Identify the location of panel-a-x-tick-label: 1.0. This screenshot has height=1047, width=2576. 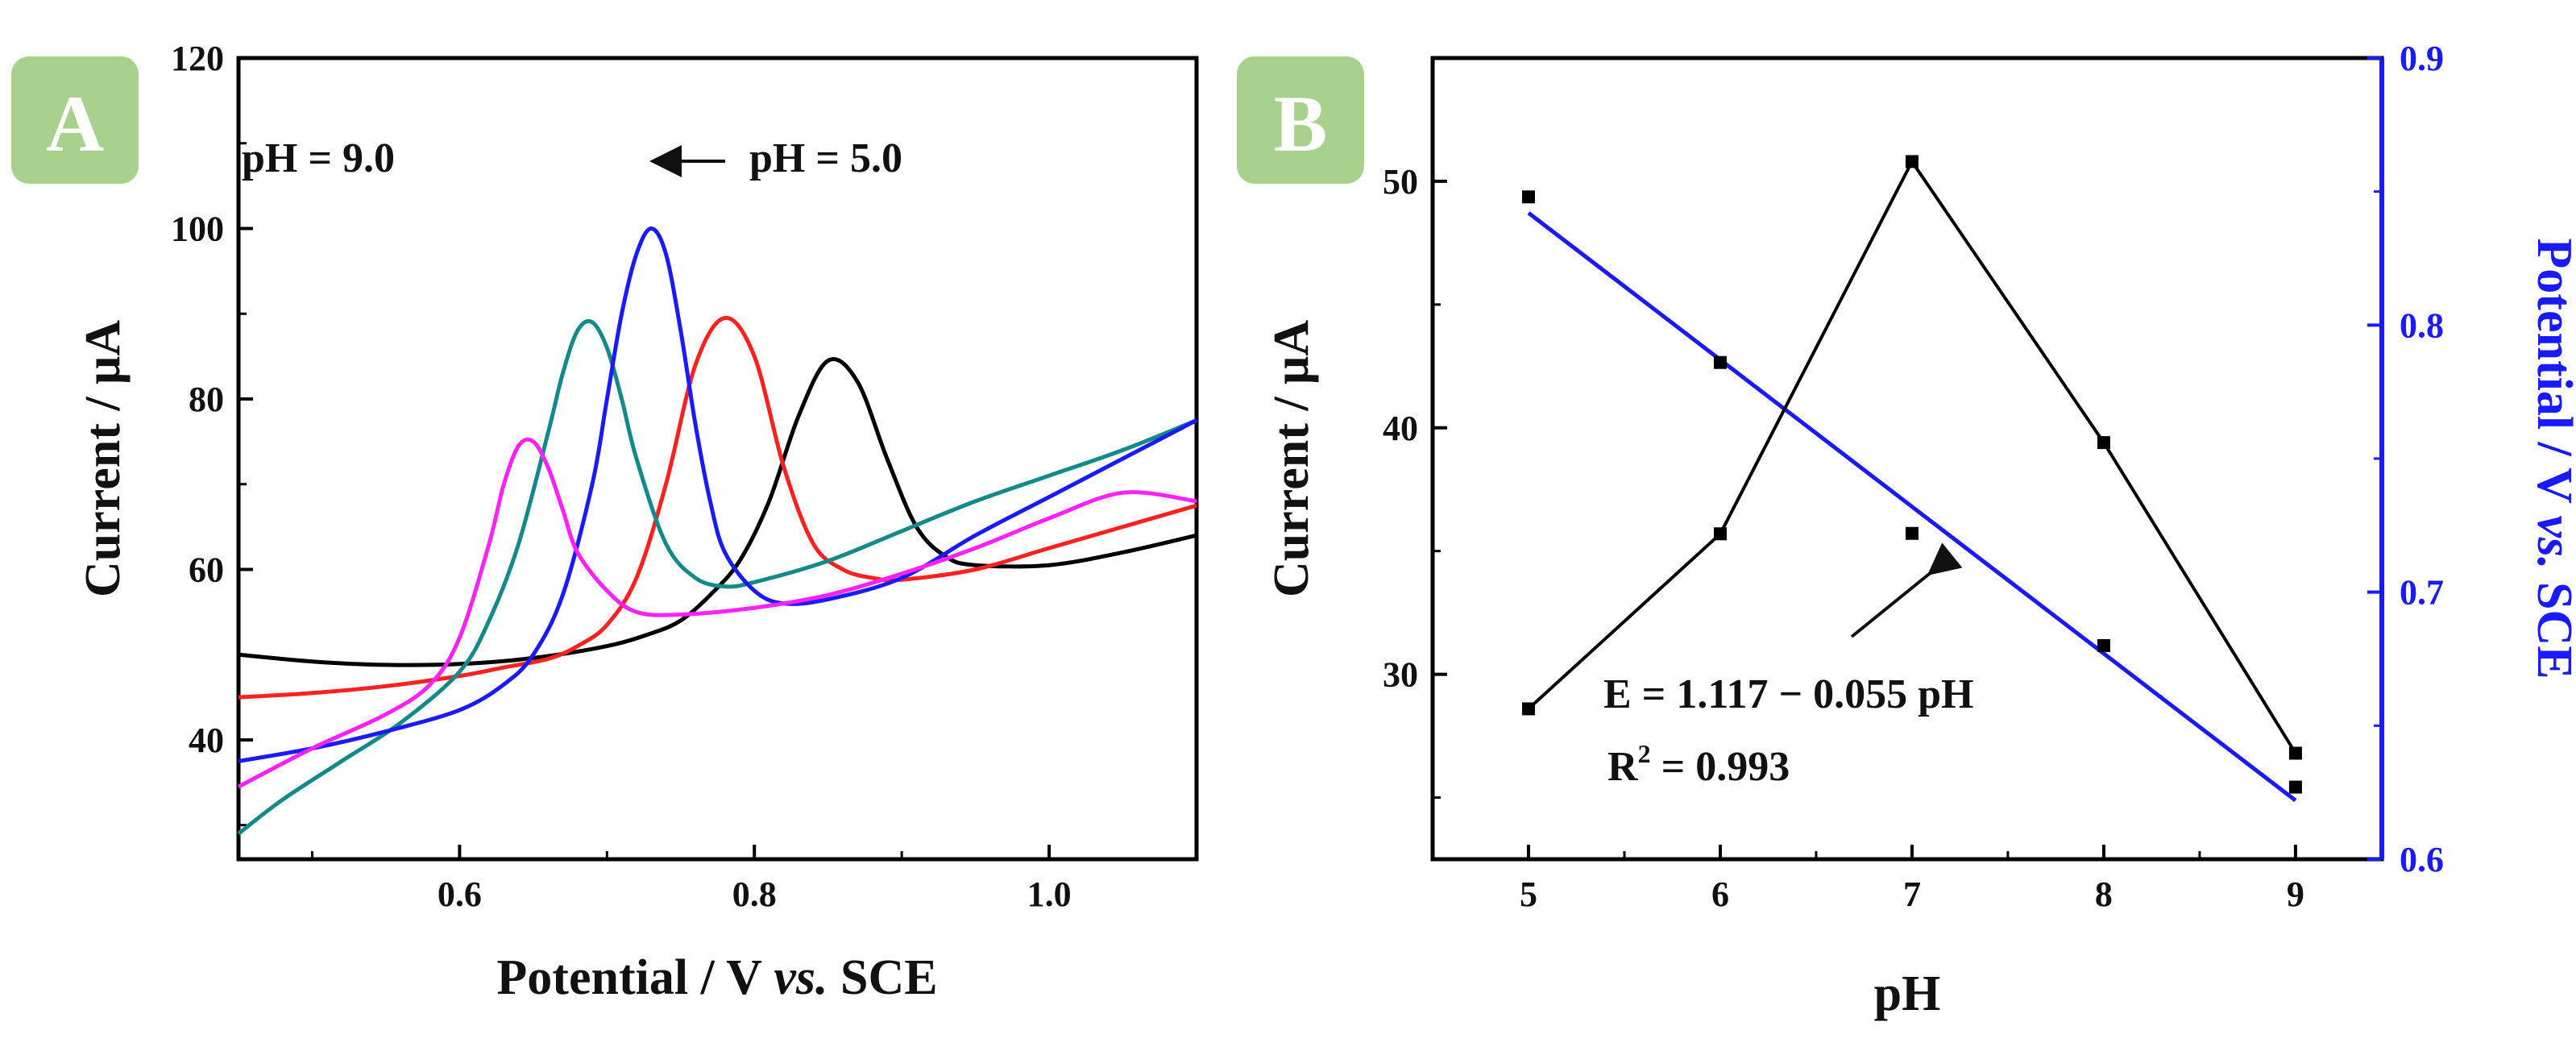
(1049, 894).